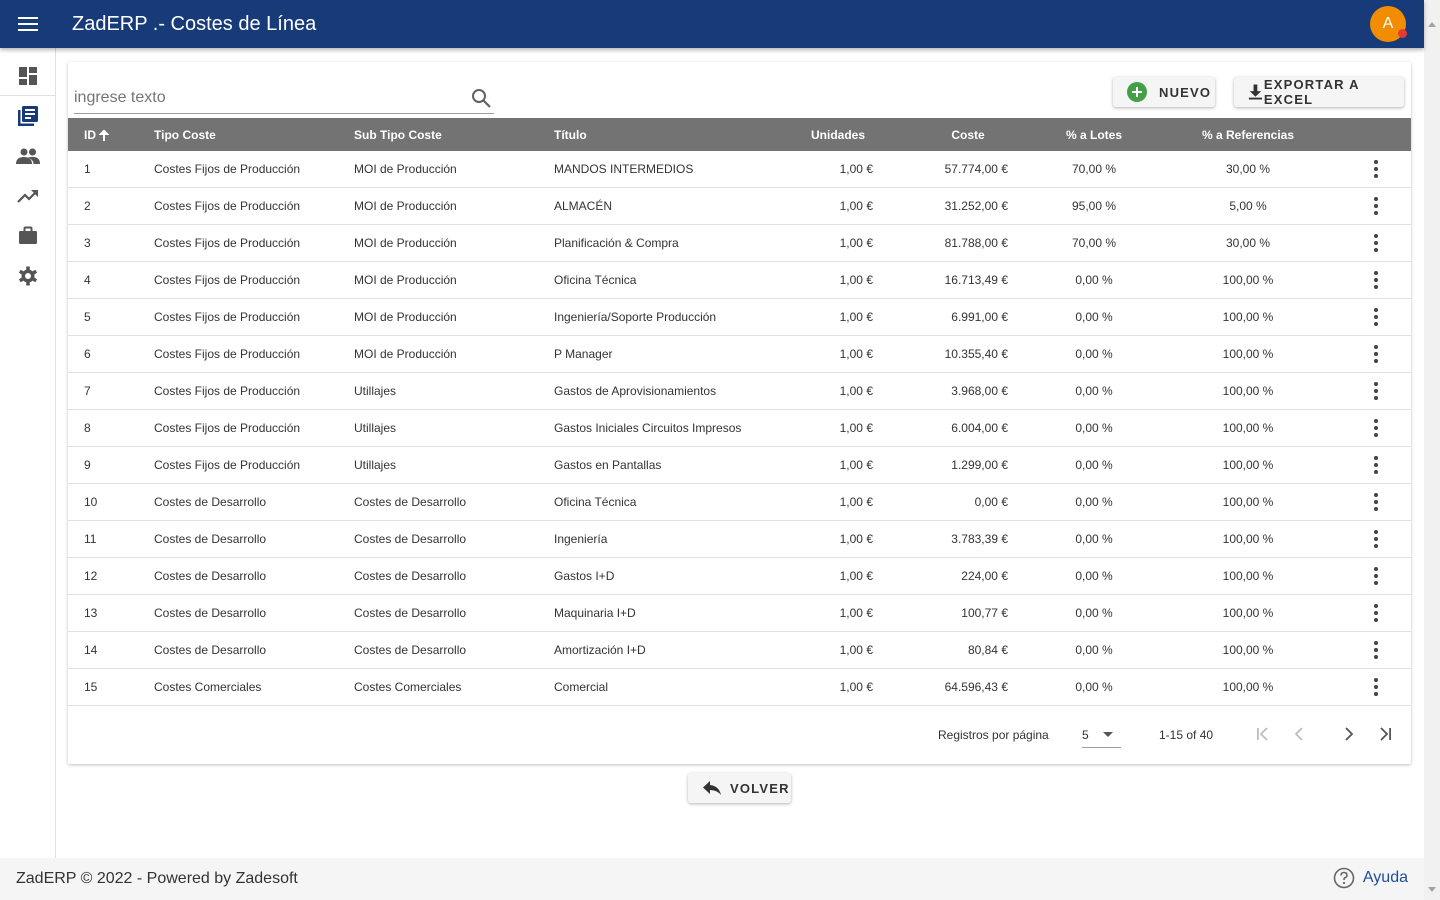  Describe the element at coordinates (712, 24) in the screenshot. I see `app-bar: ZadERP .- Costes de Línea A` at that location.